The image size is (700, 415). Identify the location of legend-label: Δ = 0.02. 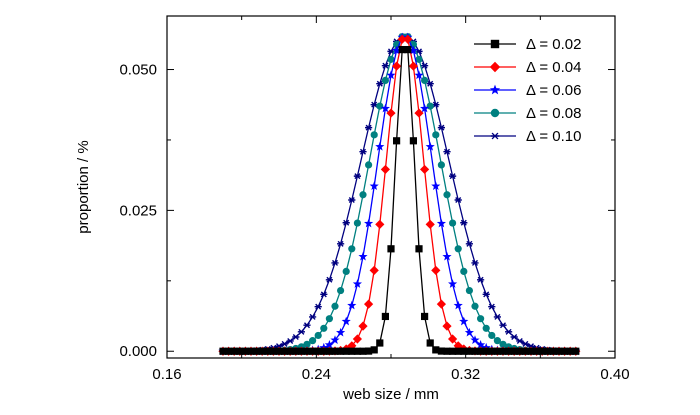
(553, 44).